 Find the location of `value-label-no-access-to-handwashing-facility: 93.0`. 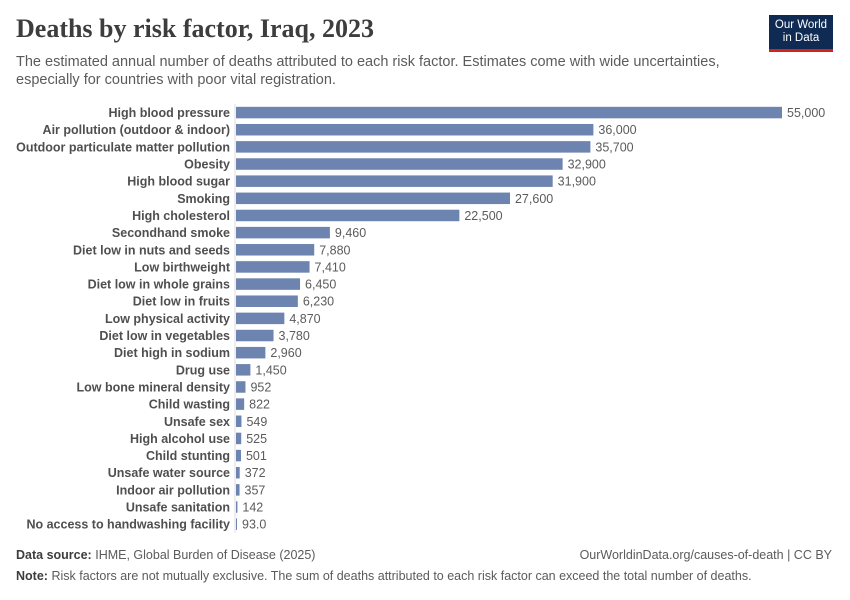

value-label-no-access-to-handwashing-facility: 93.0 is located at coordinates (254, 525).